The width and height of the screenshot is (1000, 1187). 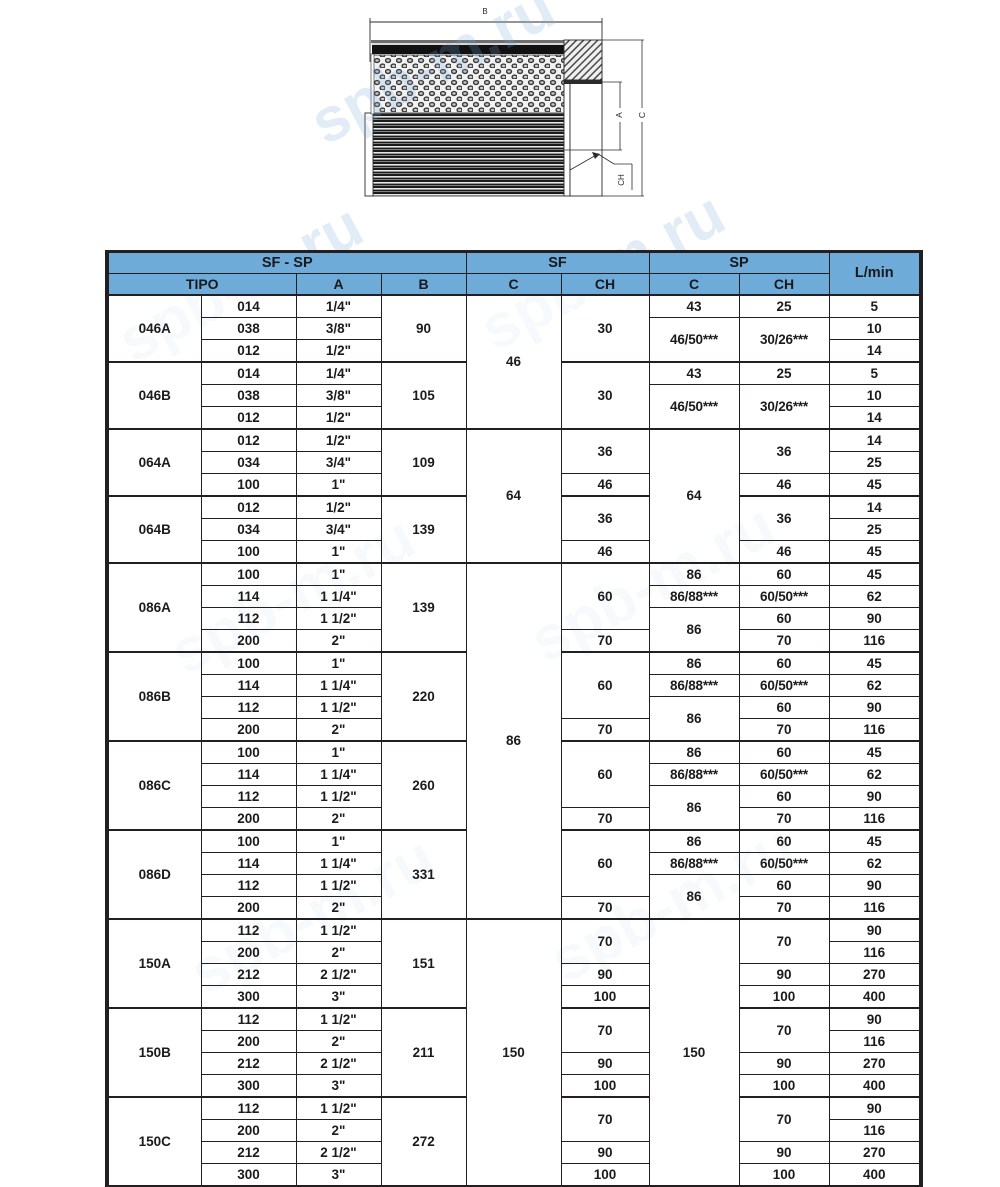 I want to click on header-col-ch-6: CH, so click(x=784, y=284).